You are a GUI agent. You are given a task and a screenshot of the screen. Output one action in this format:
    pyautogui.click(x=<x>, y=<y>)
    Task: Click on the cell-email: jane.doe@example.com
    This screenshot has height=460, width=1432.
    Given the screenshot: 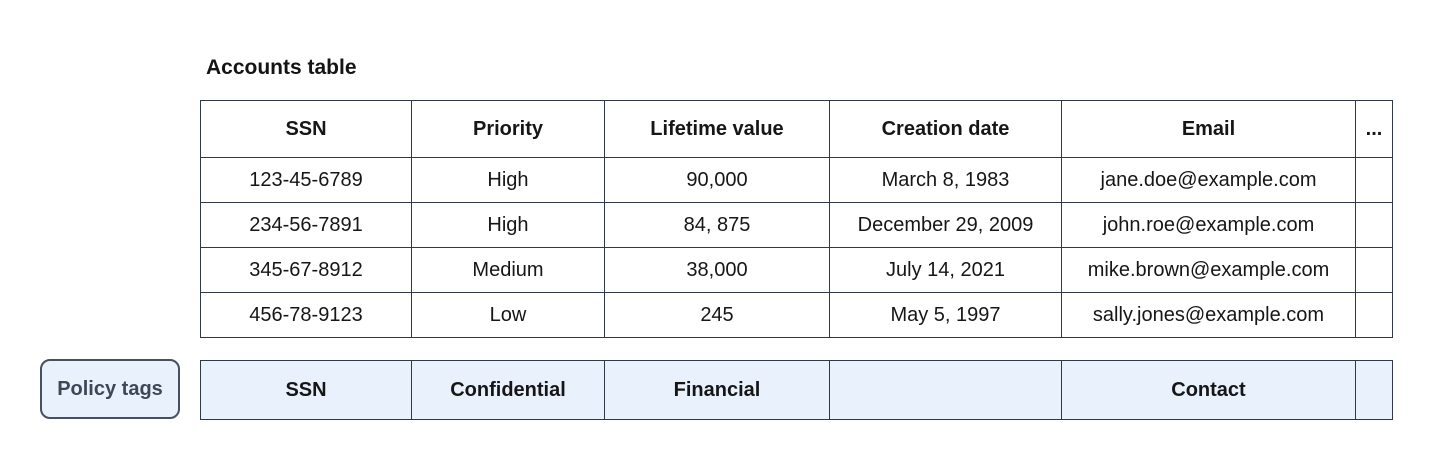 What is the action you would take?
    pyautogui.click(x=1208, y=180)
    